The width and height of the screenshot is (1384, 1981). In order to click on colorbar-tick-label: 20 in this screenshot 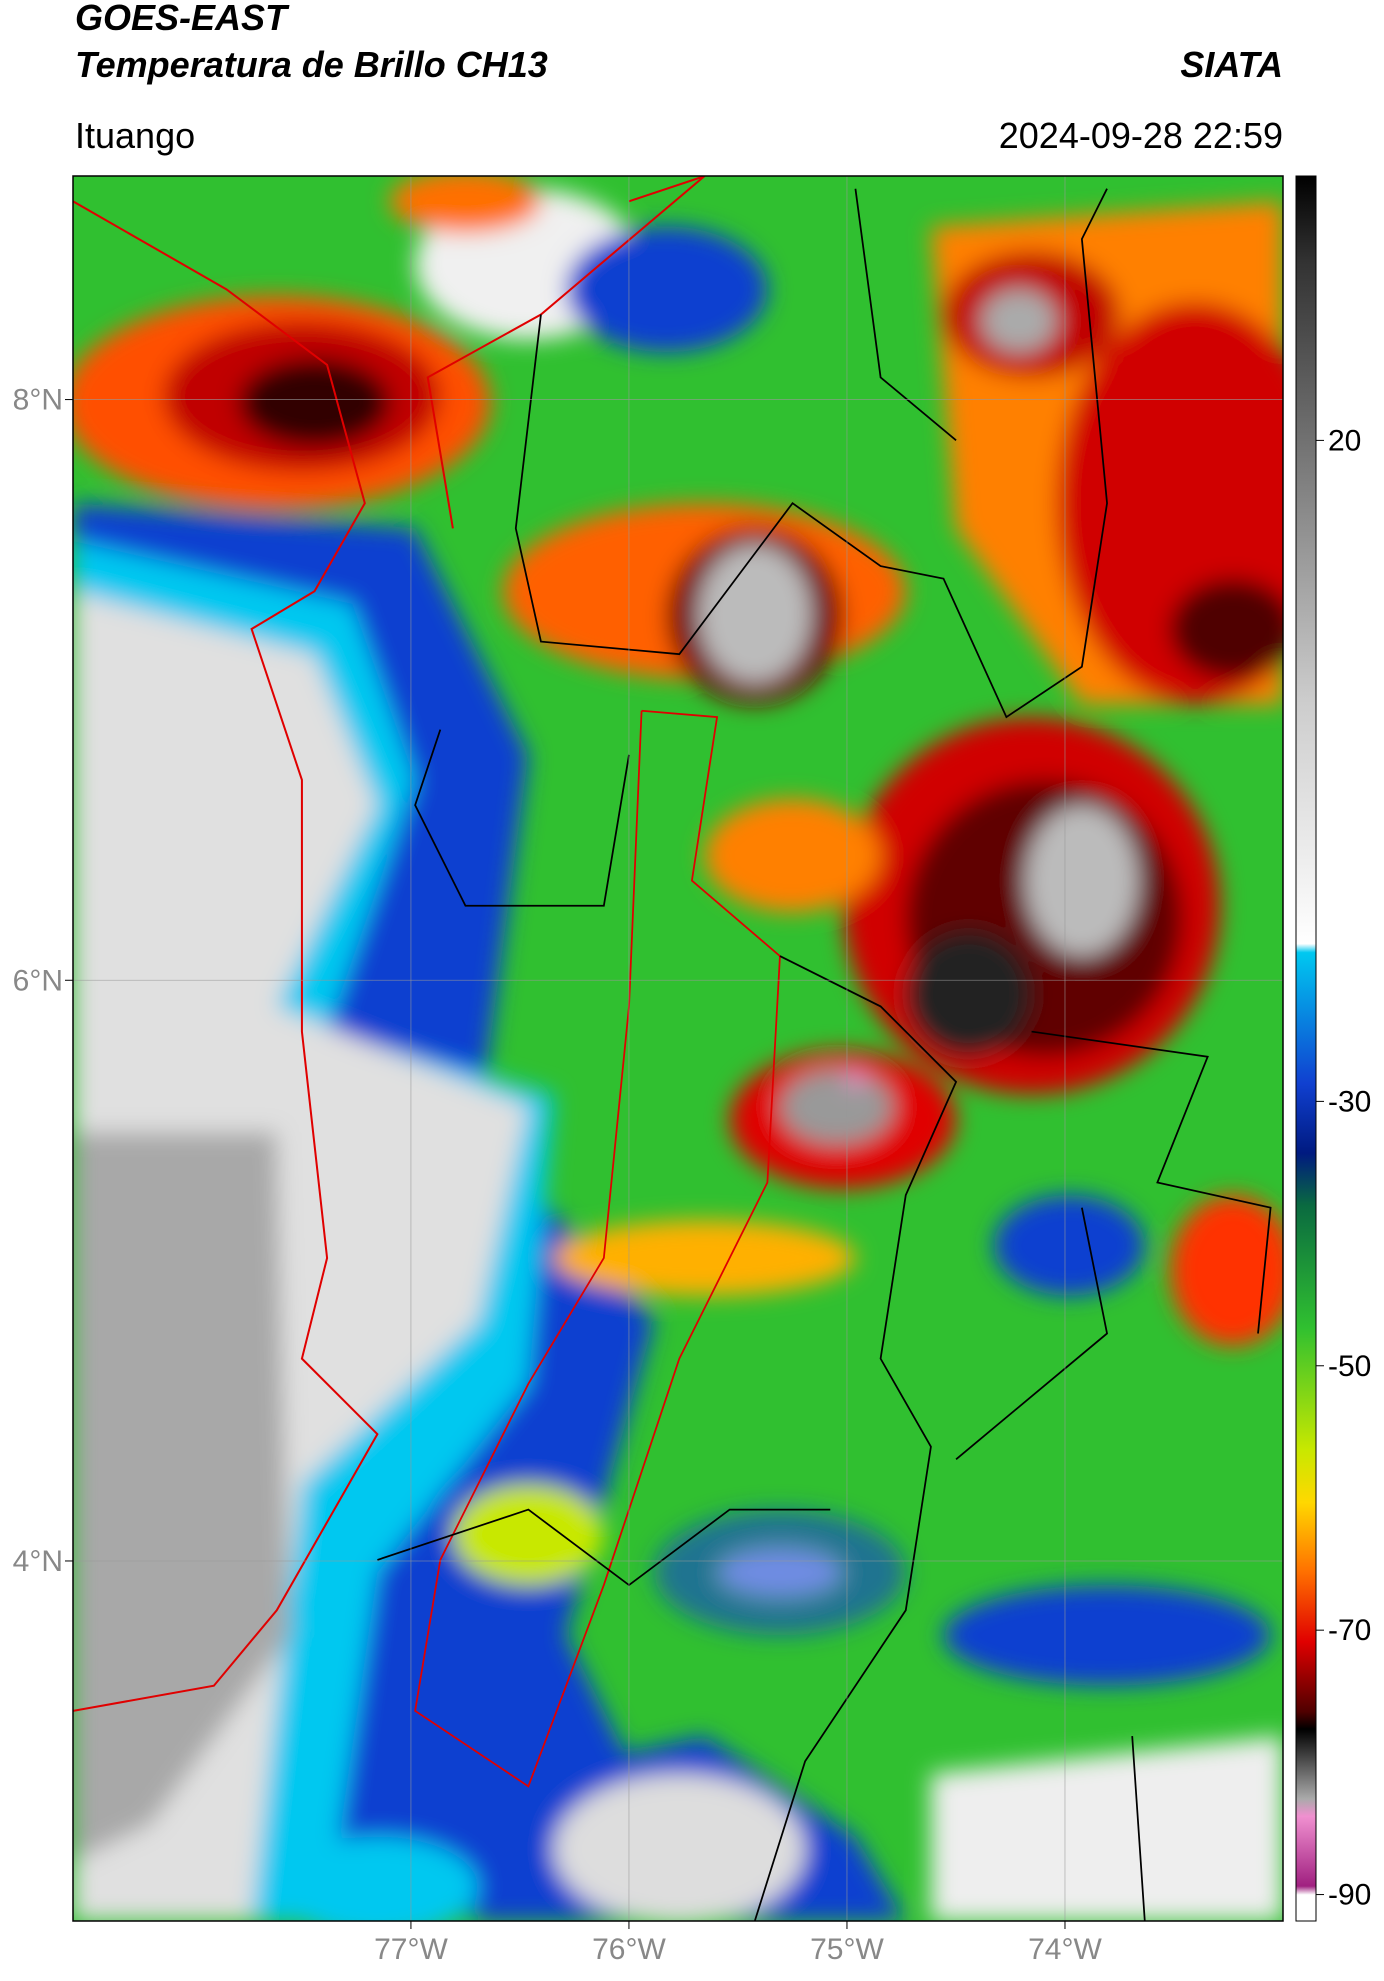, I will do `click(1344, 440)`.